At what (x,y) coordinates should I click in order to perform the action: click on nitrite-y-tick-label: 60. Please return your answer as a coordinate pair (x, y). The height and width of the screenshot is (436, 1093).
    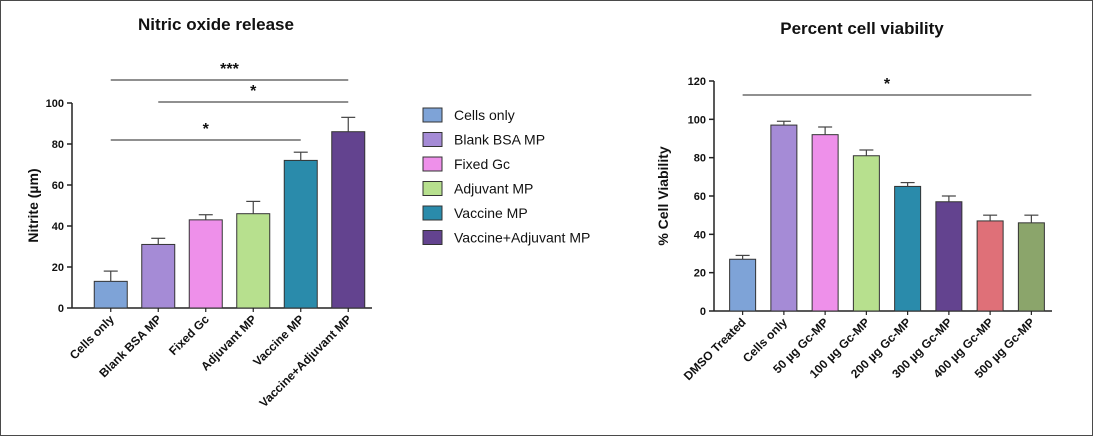
    Looking at the image, I should click on (58, 186).